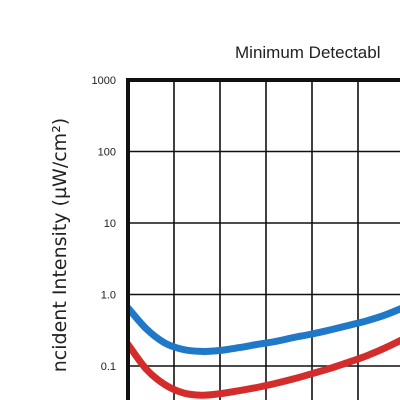  Describe the element at coordinates (104, 81) in the screenshot. I see `y-tick-label: 1000` at that location.